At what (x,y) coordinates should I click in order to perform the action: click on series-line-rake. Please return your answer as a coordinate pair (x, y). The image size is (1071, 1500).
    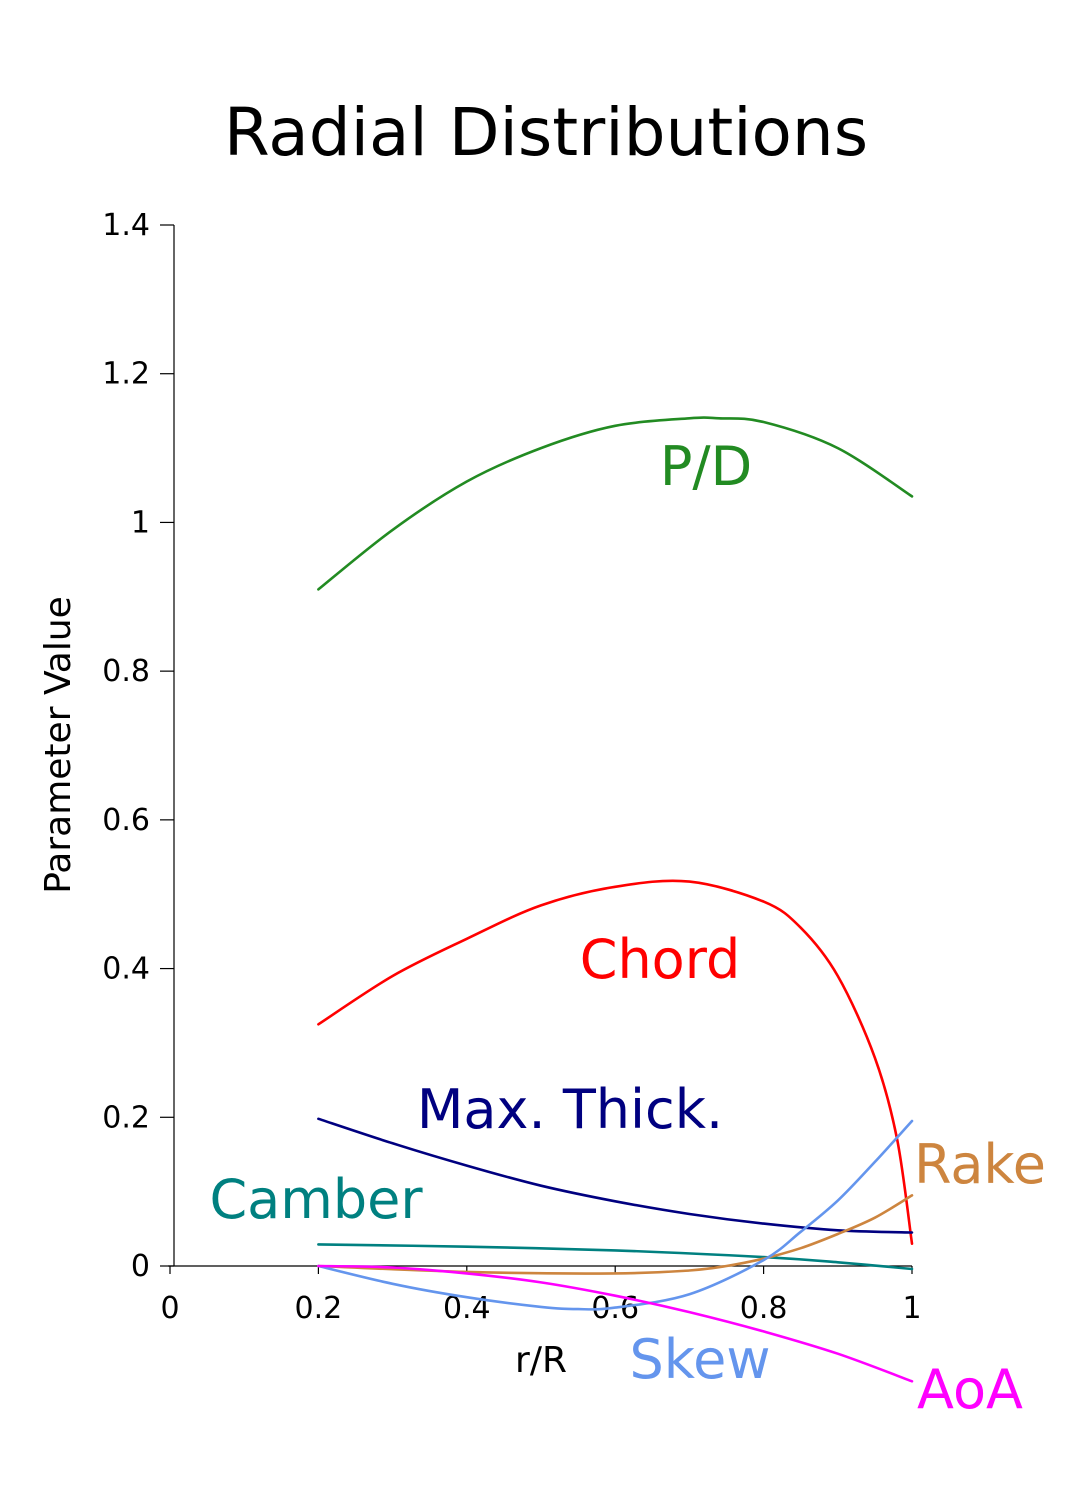
    Looking at the image, I should click on (615, 1234).